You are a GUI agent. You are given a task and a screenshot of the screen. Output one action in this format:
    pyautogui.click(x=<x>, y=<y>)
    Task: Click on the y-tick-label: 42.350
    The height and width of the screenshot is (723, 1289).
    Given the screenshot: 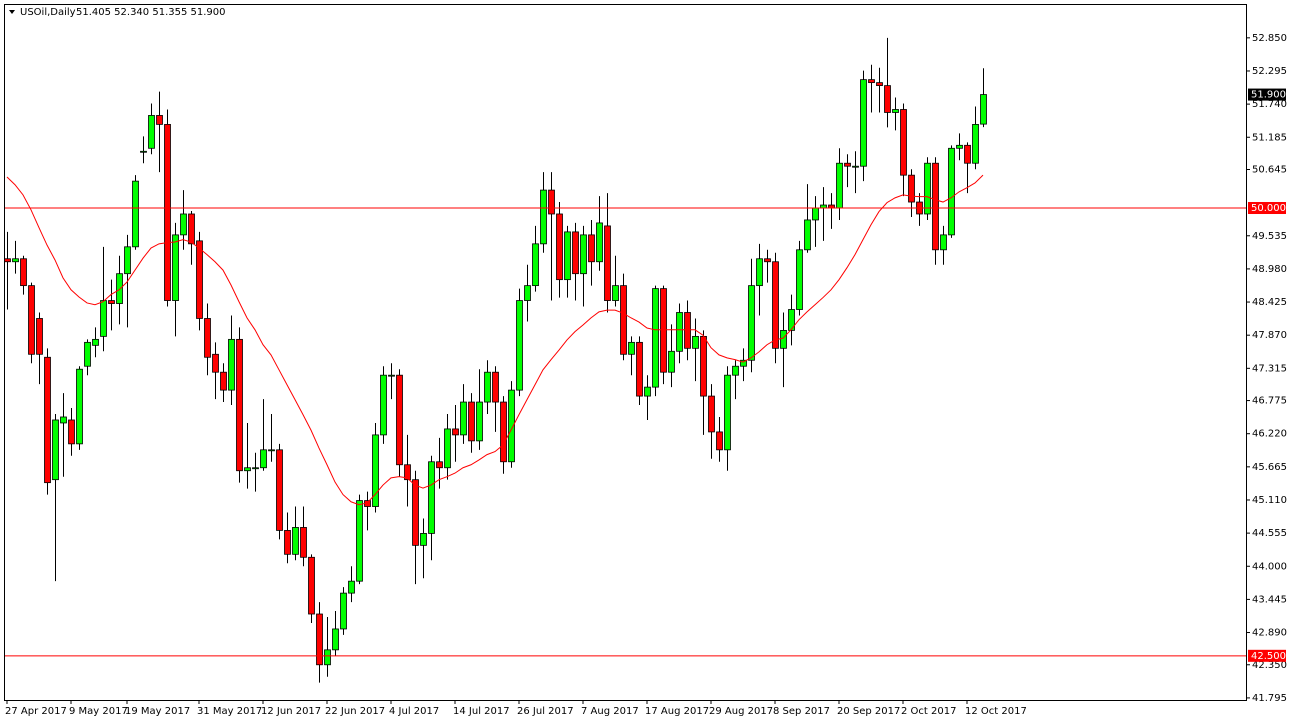 What is the action you would take?
    pyautogui.click(x=1269, y=665)
    